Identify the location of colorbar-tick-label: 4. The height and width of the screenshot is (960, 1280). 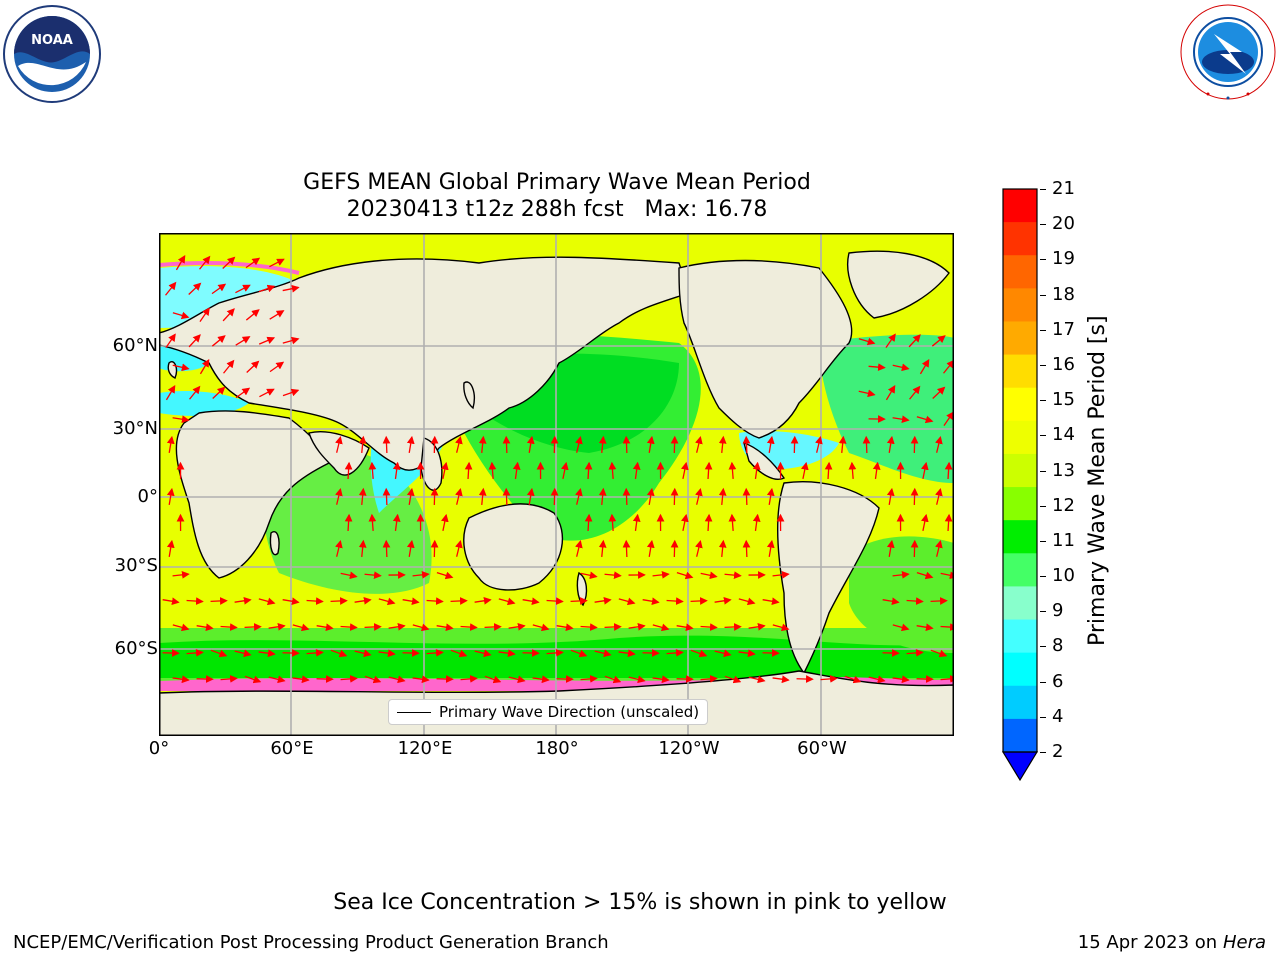
(1058, 716).